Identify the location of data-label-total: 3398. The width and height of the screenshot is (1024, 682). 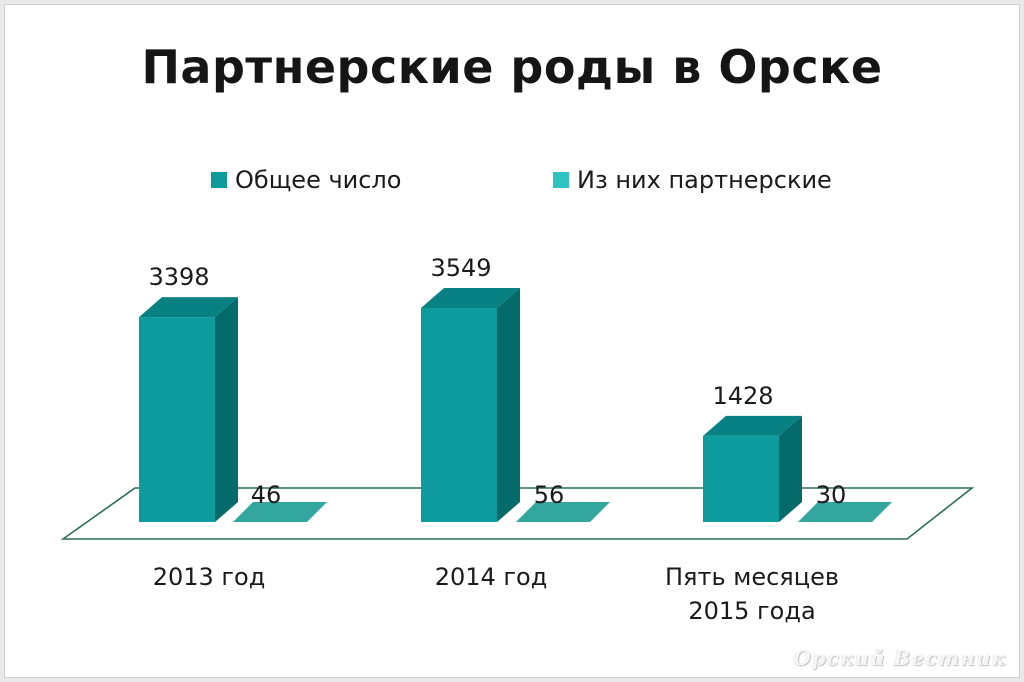
(178, 277).